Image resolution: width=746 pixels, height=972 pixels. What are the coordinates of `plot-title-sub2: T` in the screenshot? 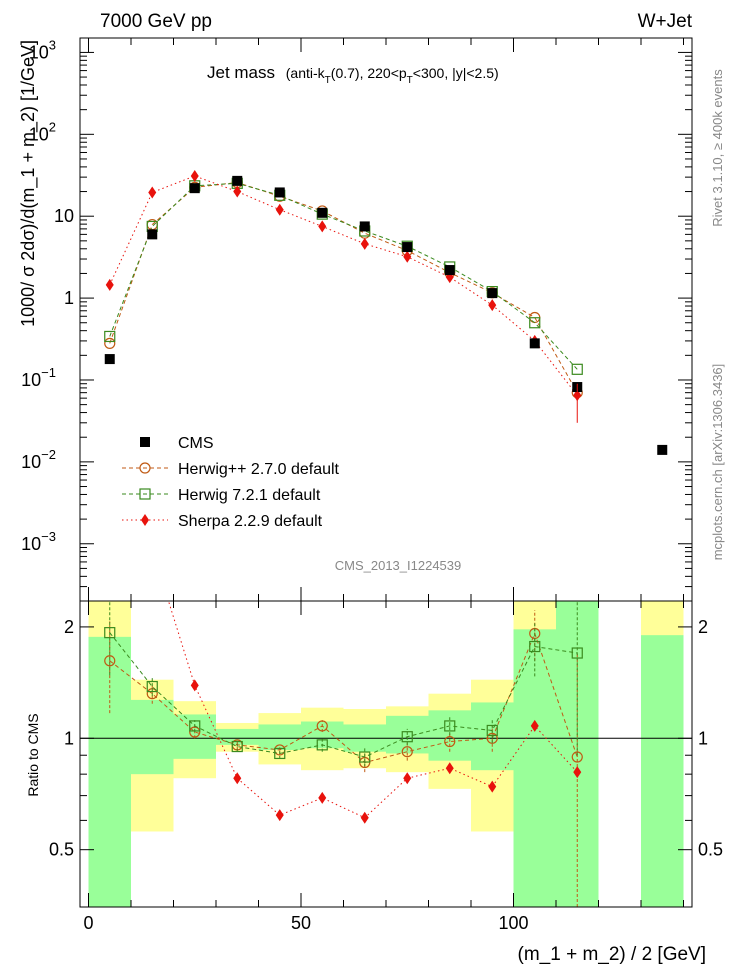 It's located at (410, 80).